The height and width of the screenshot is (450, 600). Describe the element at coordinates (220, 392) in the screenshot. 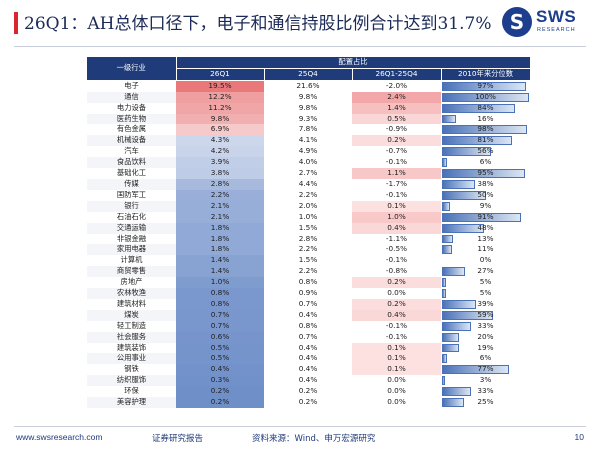

I see `q1-cell: 0.2%` at that location.